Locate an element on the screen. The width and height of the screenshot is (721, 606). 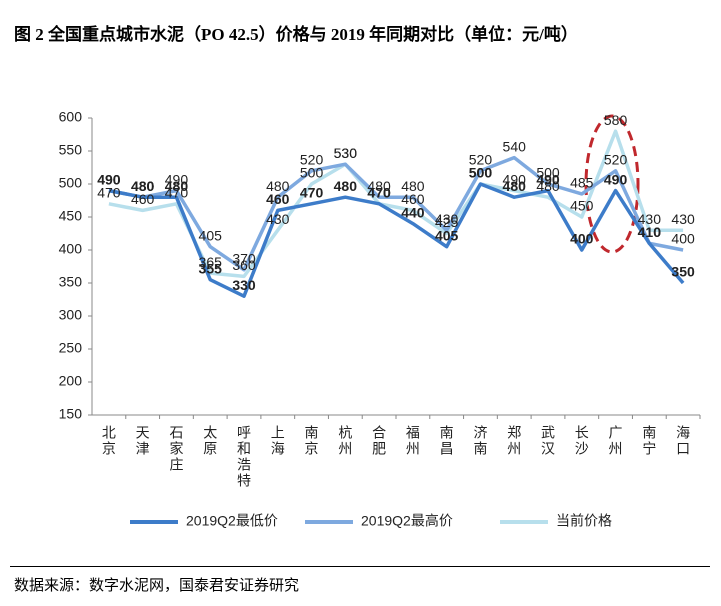
value-label: 370 is located at coordinates (244, 259).